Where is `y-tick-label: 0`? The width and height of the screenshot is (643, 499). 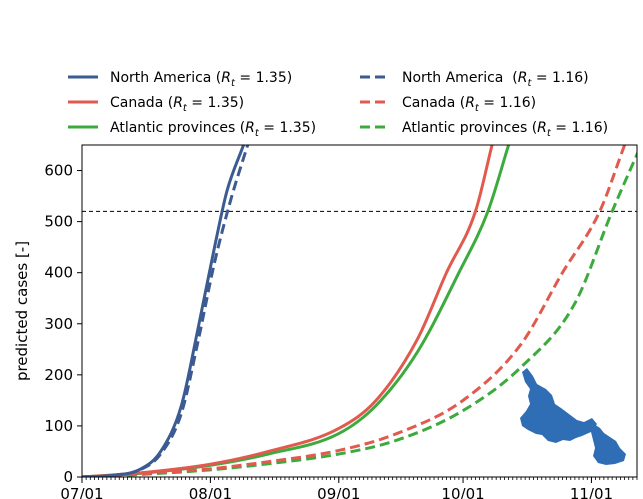 y-tick-label: 0 is located at coordinates (68, 477).